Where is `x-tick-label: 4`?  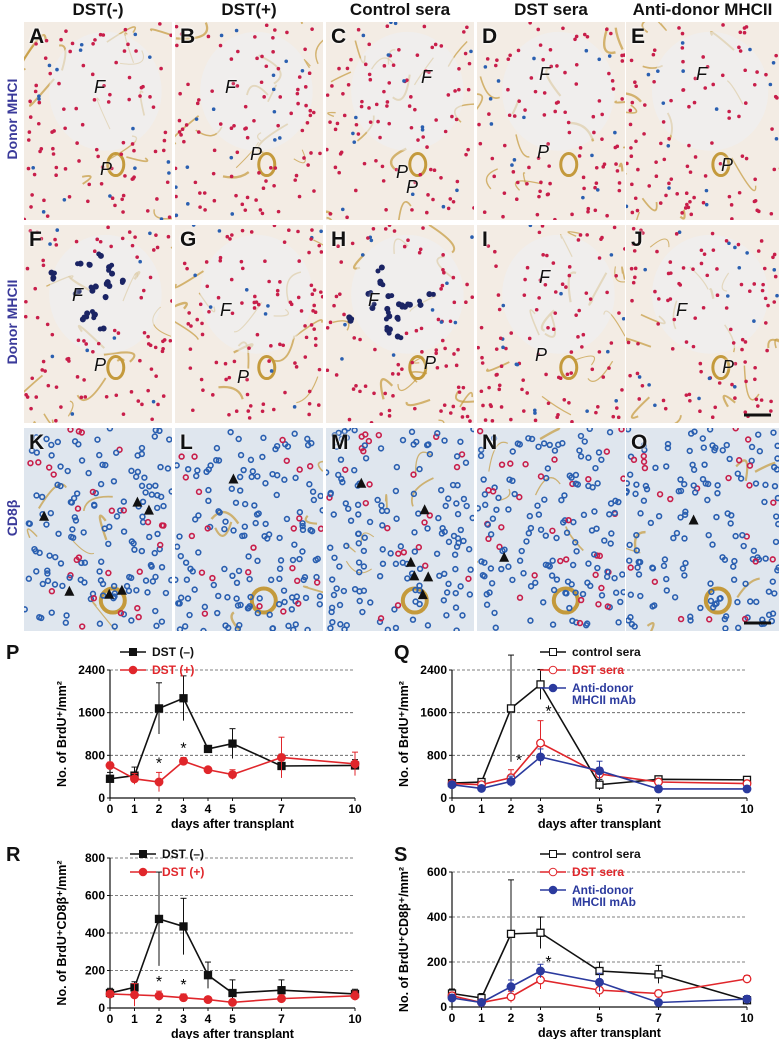 x-tick-label: 4 is located at coordinates (208, 1019).